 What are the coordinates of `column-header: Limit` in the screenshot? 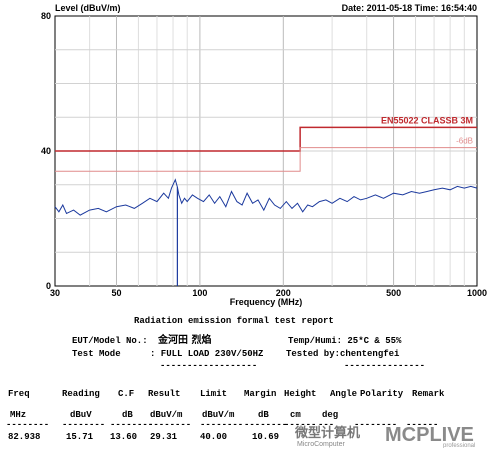 It's located at (214, 394).